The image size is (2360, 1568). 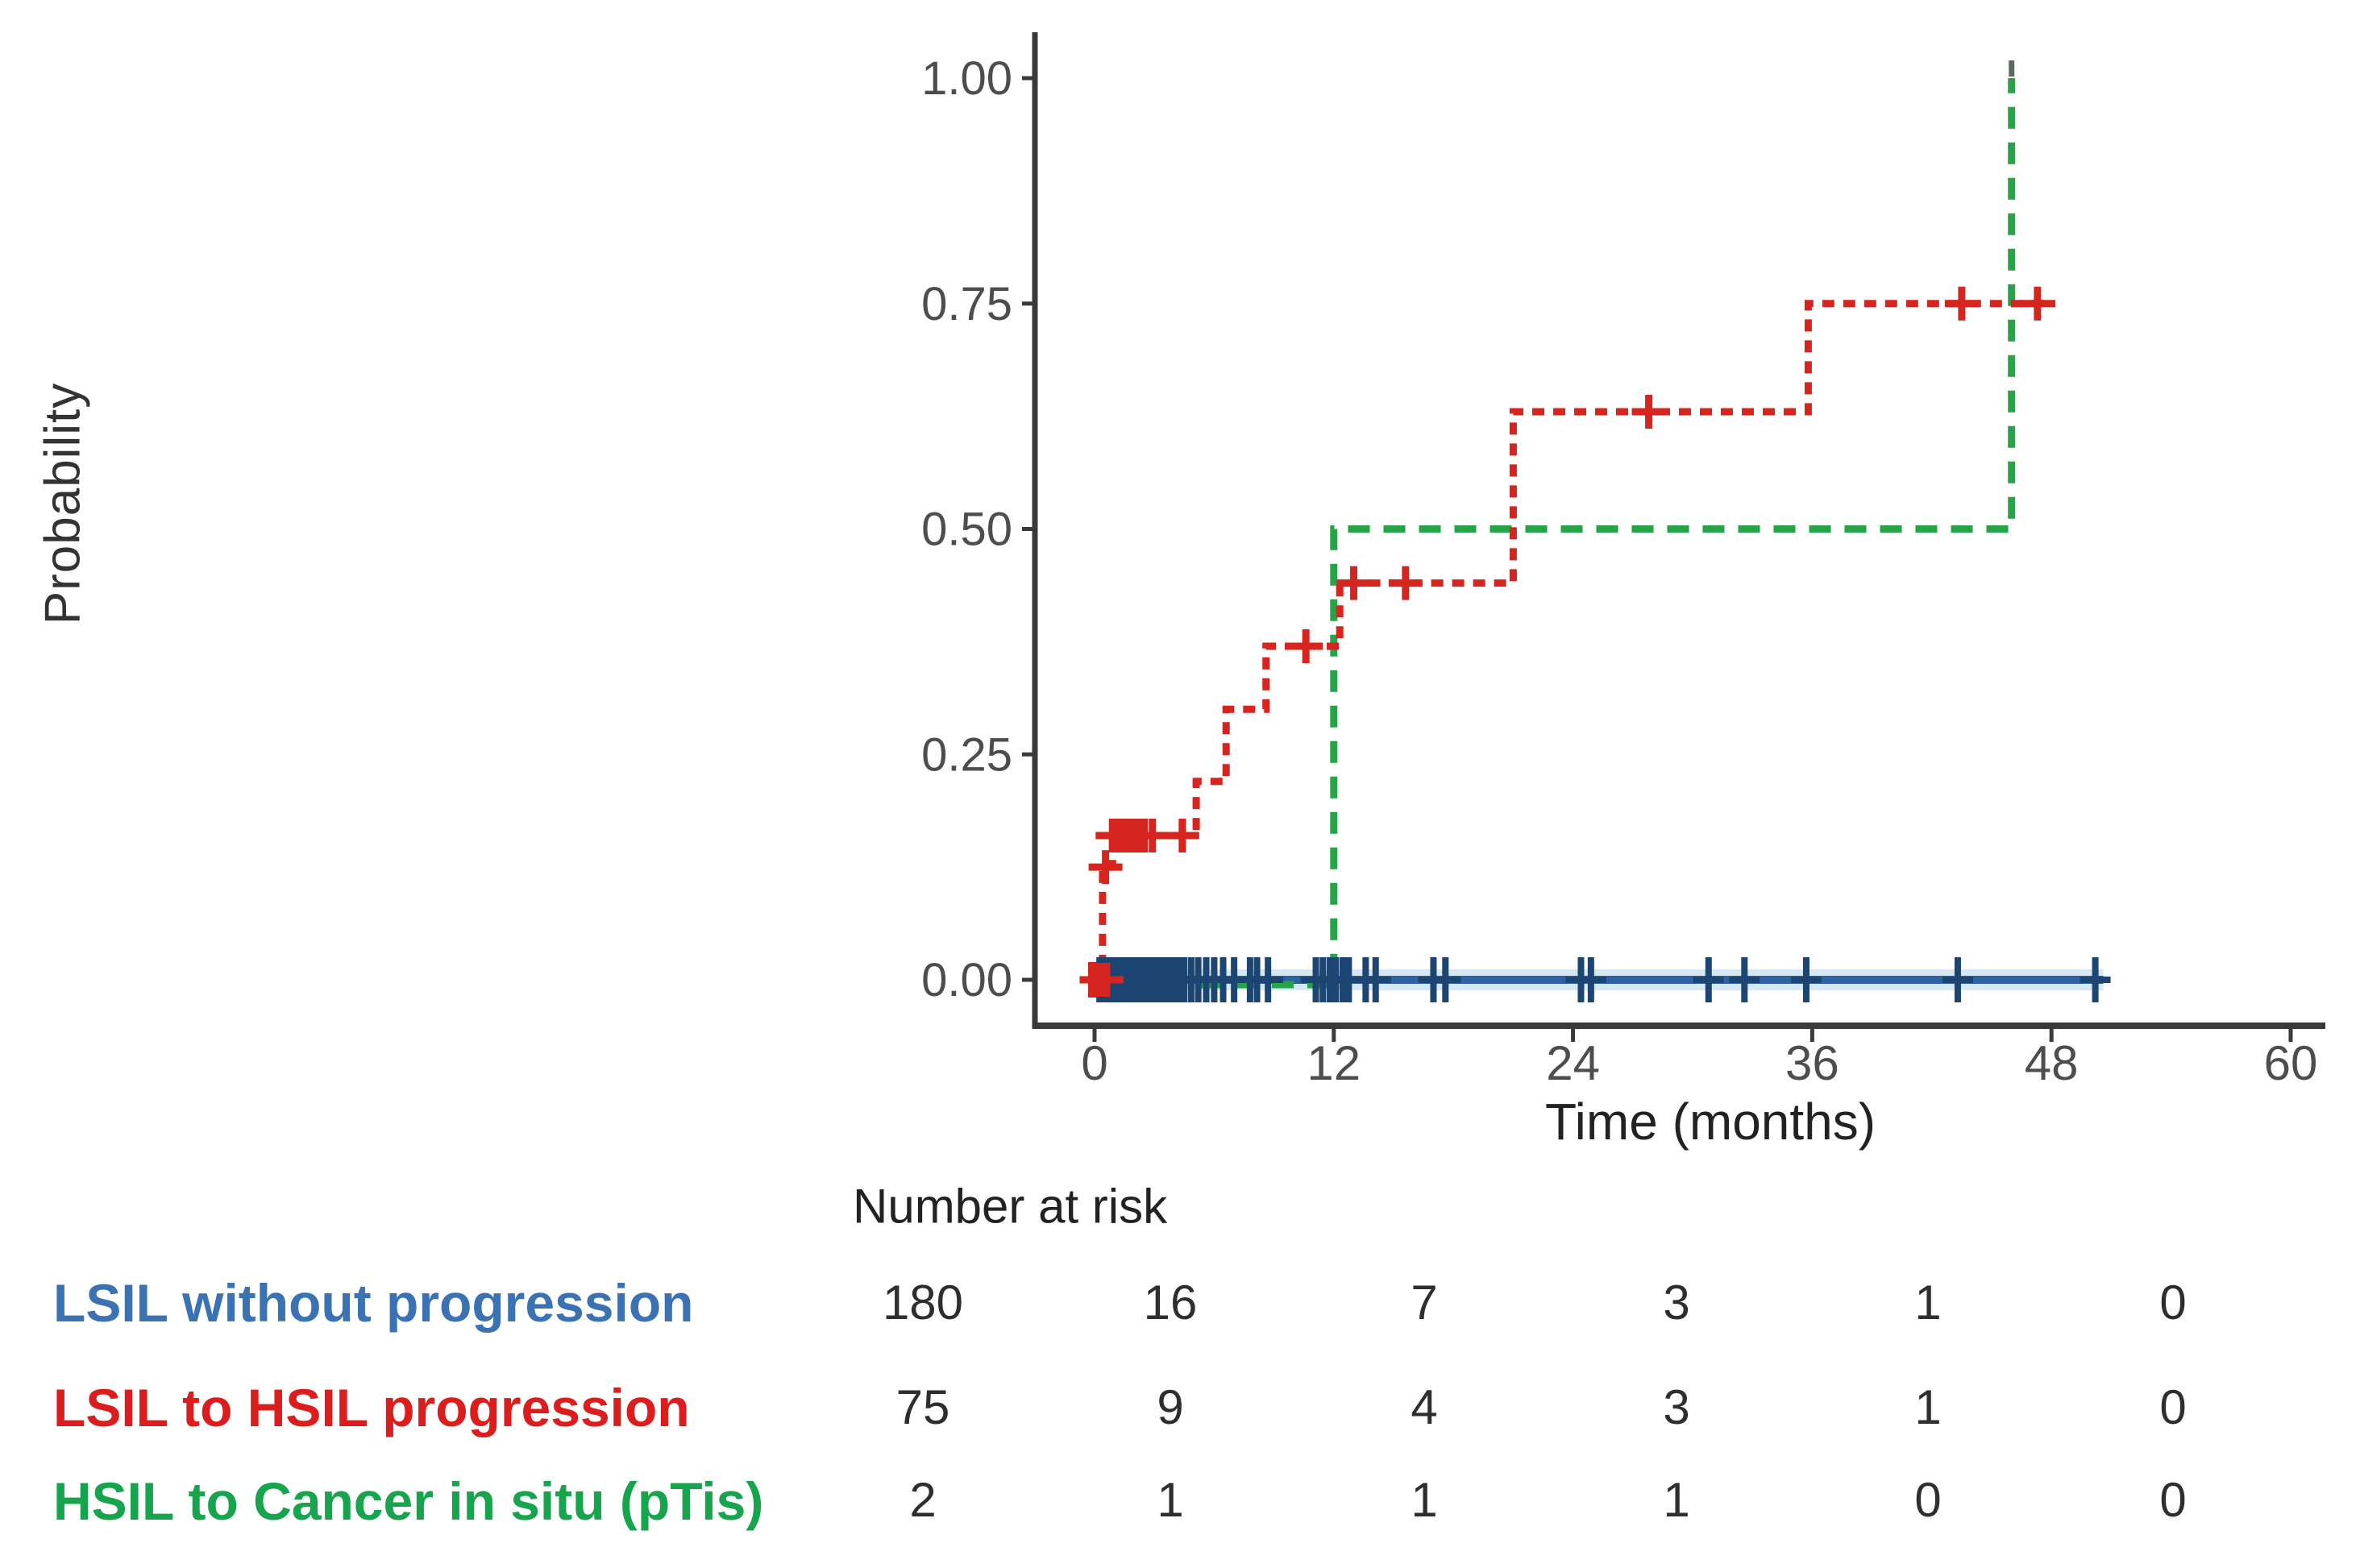 I want to click on y-axis-tick-label: 0.25, so click(x=966, y=754).